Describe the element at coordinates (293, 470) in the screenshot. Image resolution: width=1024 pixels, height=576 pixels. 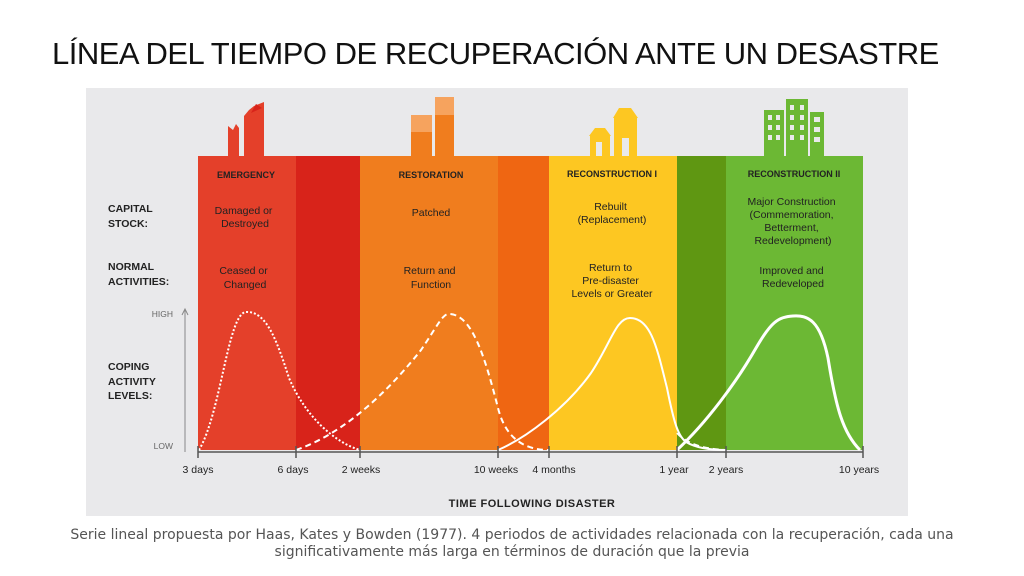
I see `tick-label: 6 days` at that location.